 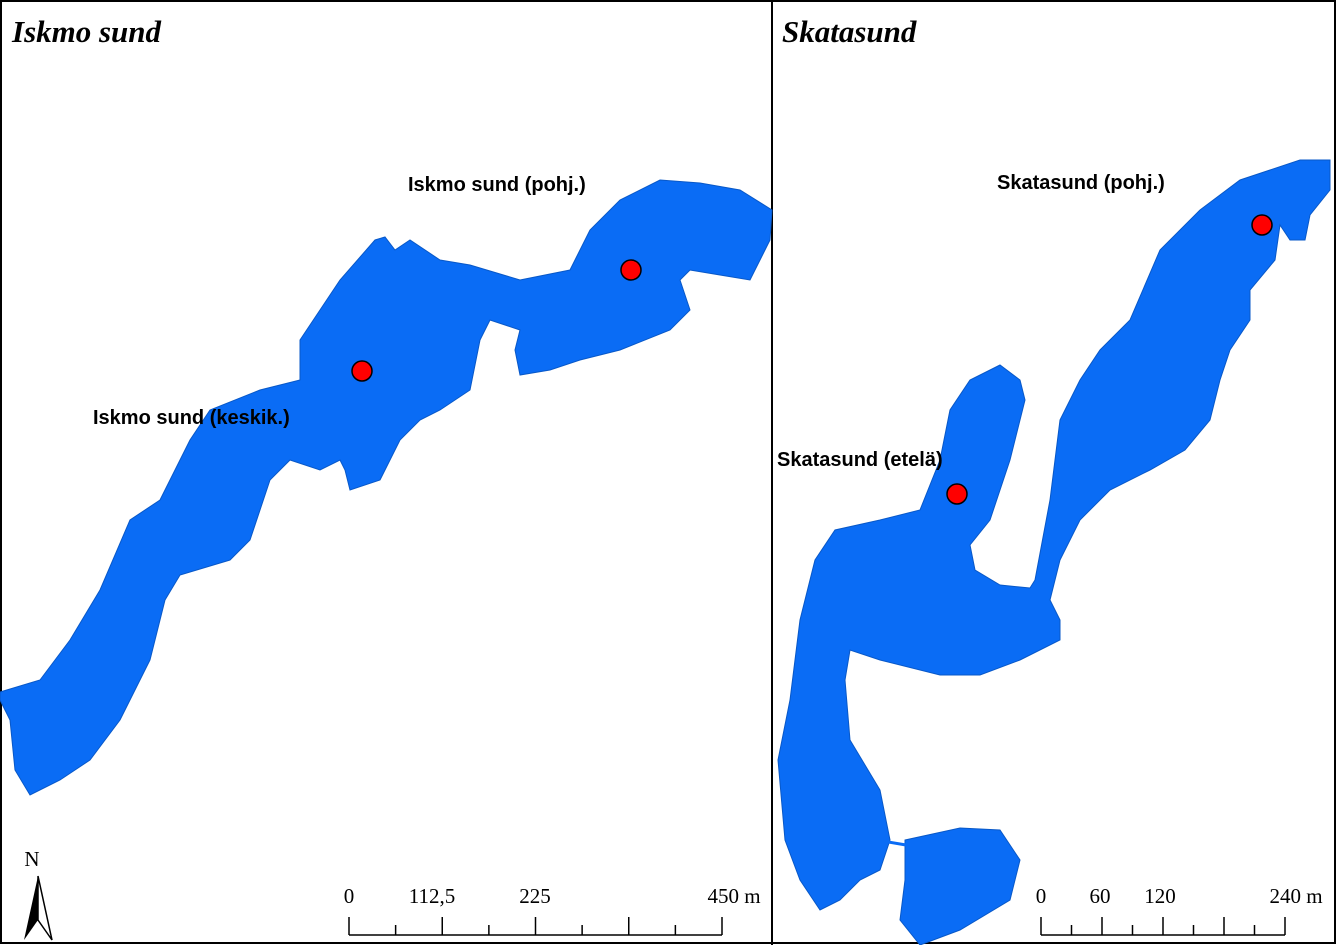 I want to click on panel-title: Skatasund, so click(x=849, y=31).